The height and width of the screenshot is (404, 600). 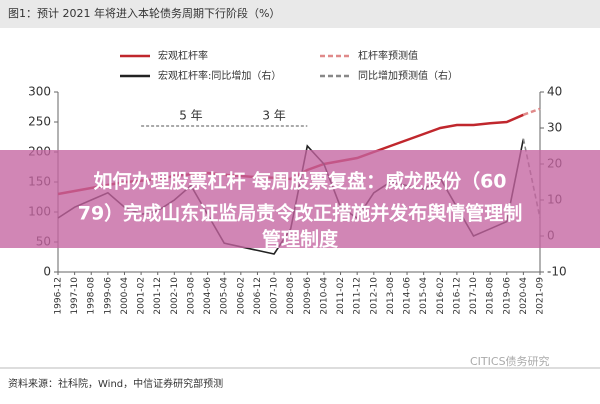 I want to click on x-tick-label: 2004-06, so click(x=208, y=296).